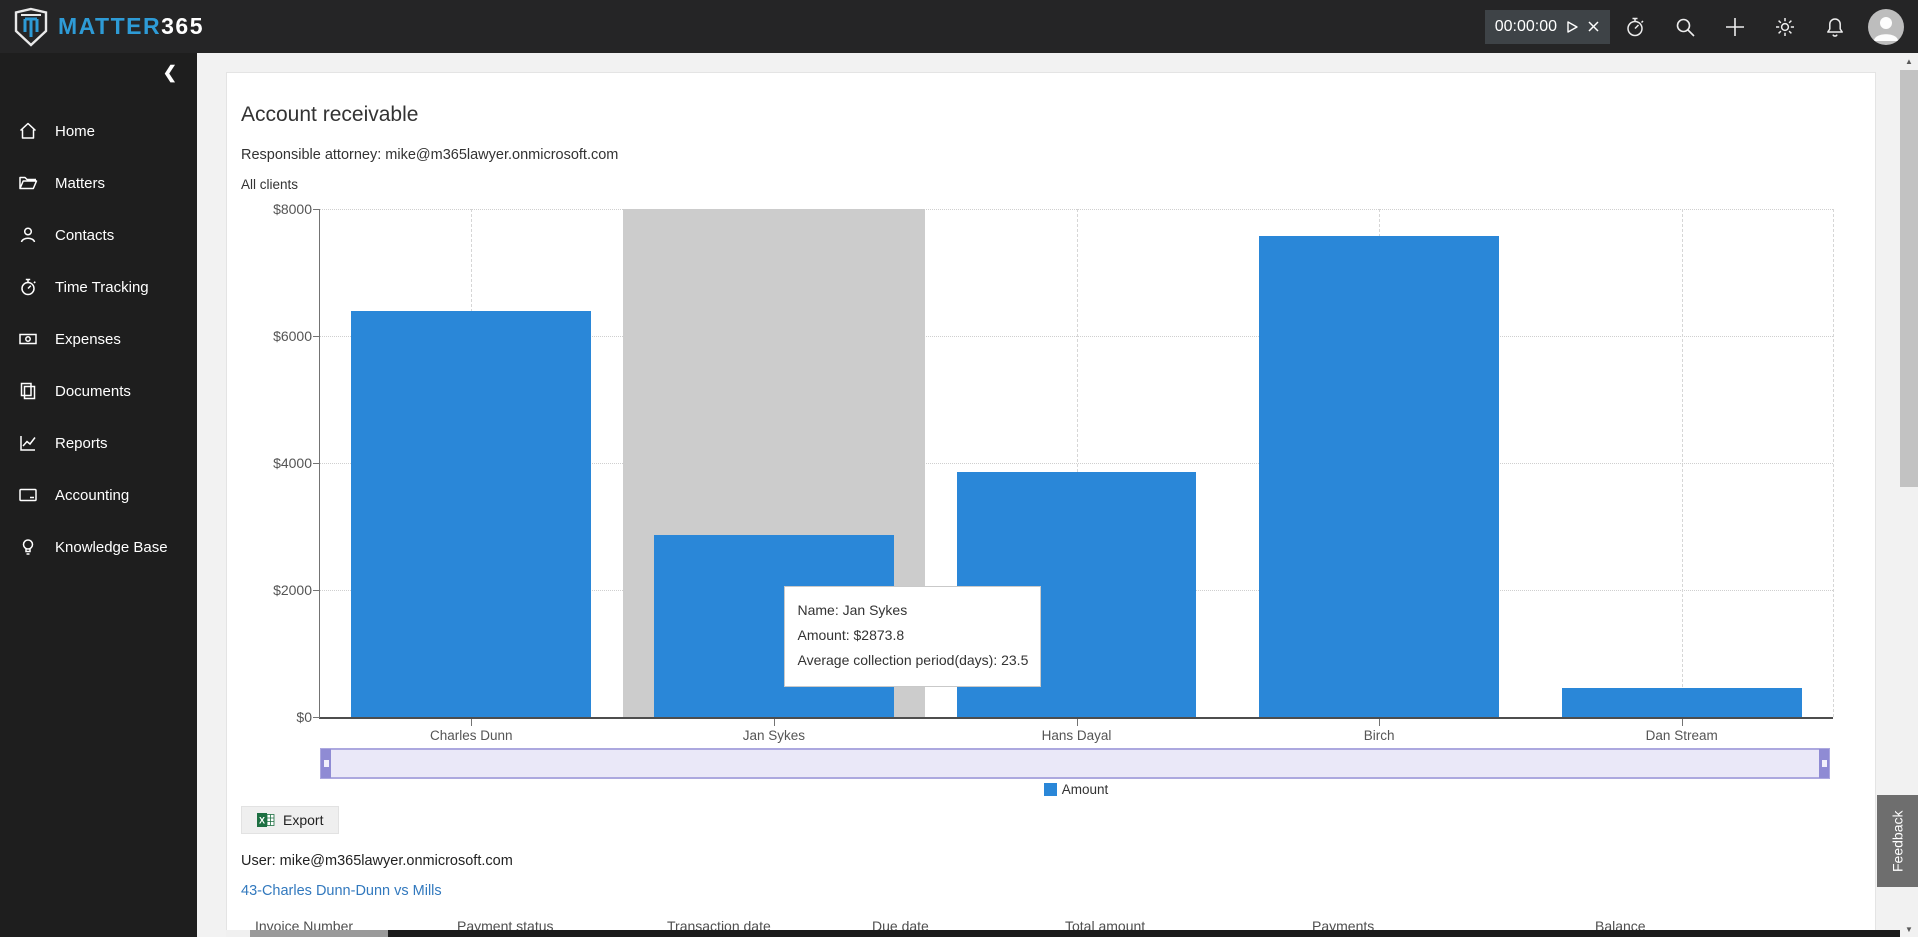  Describe the element at coordinates (1835, 26) in the screenshot. I see `notifications-bell-icon` at that location.